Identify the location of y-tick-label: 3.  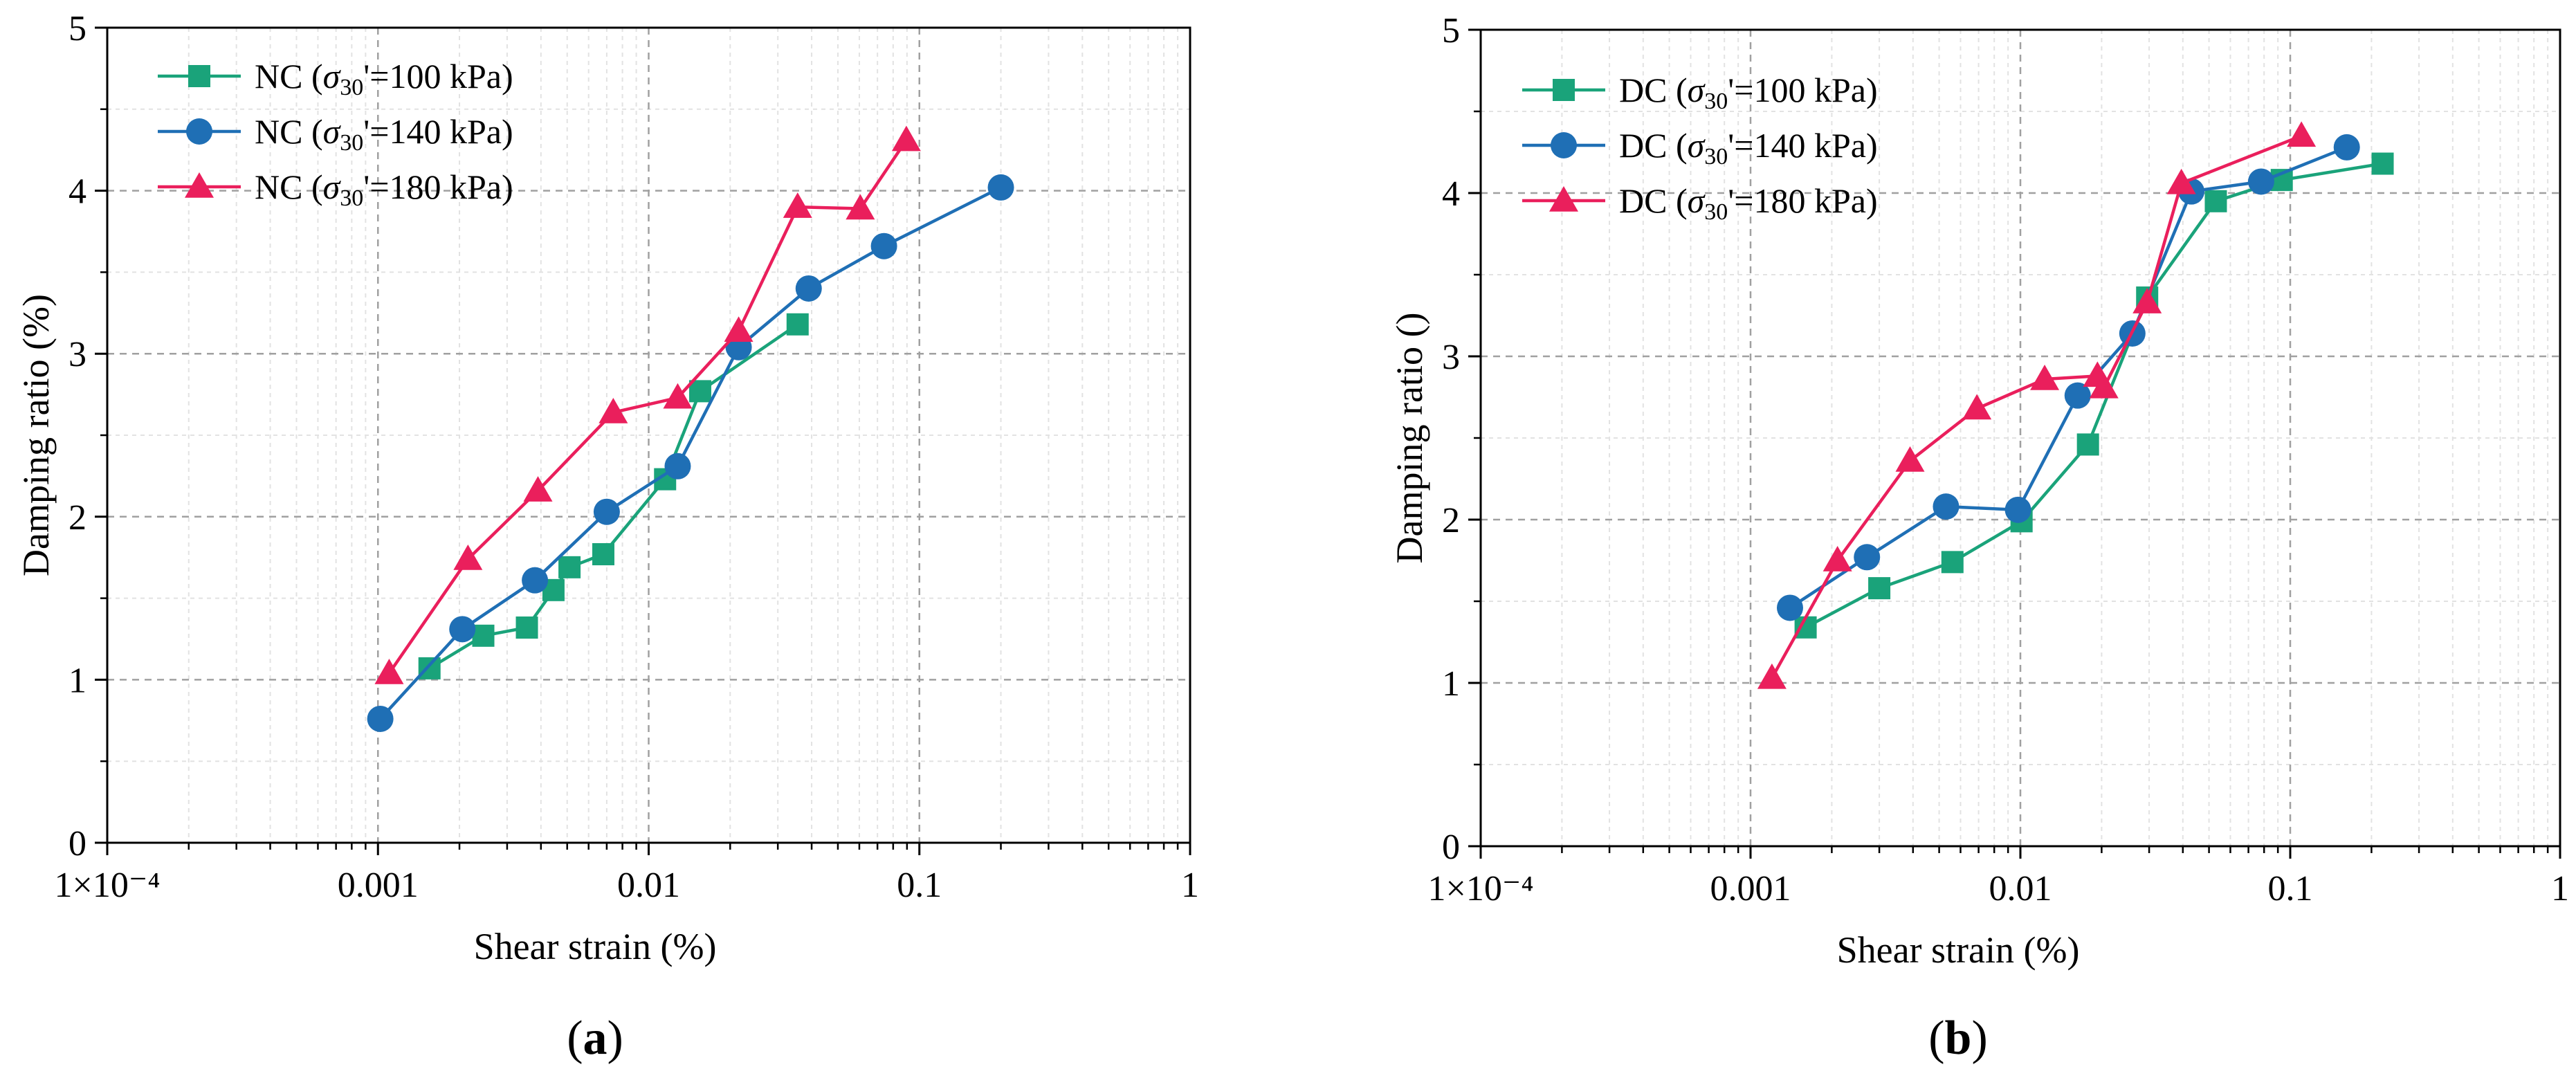
(1451, 357).